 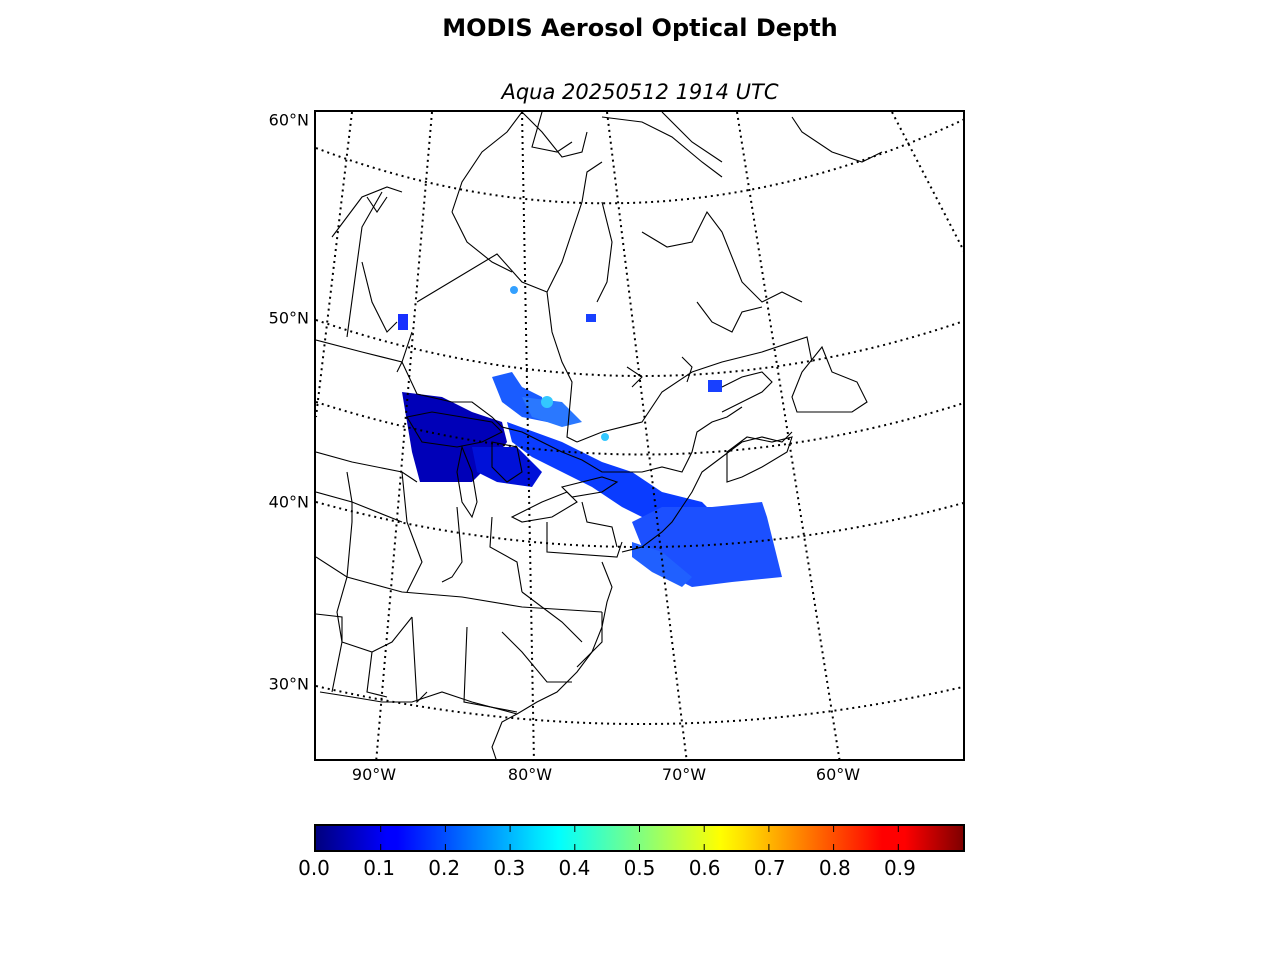 I want to click on colorbar-tick-label: 0.0, so click(x=314, y=868).